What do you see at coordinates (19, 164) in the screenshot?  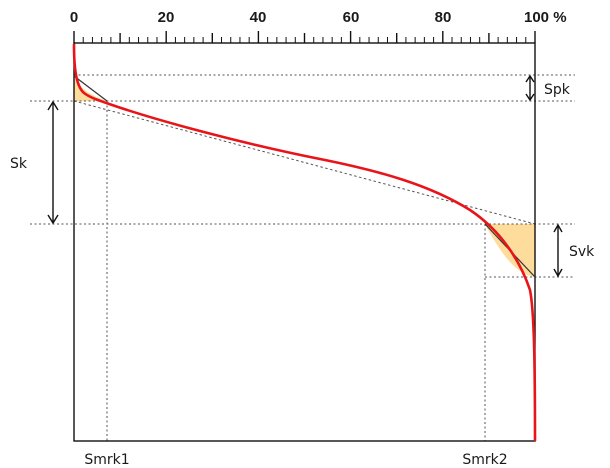 I see `sk-label: Sk` at bounding box center [19, 164].